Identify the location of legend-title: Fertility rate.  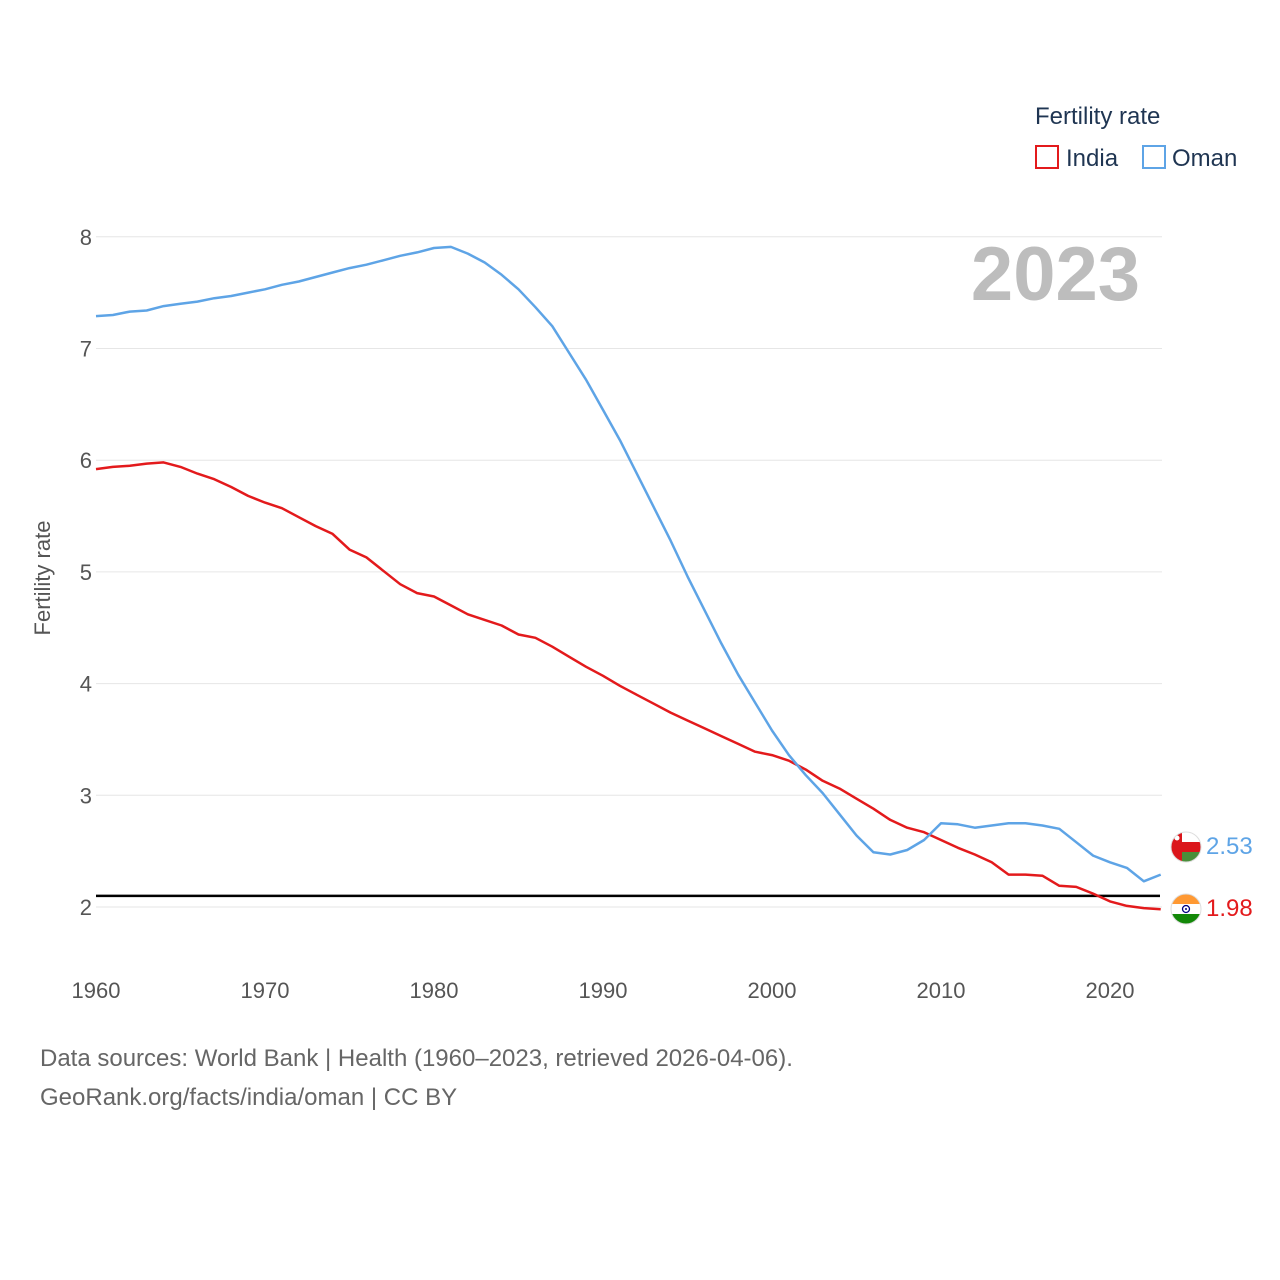
(1097, 116).